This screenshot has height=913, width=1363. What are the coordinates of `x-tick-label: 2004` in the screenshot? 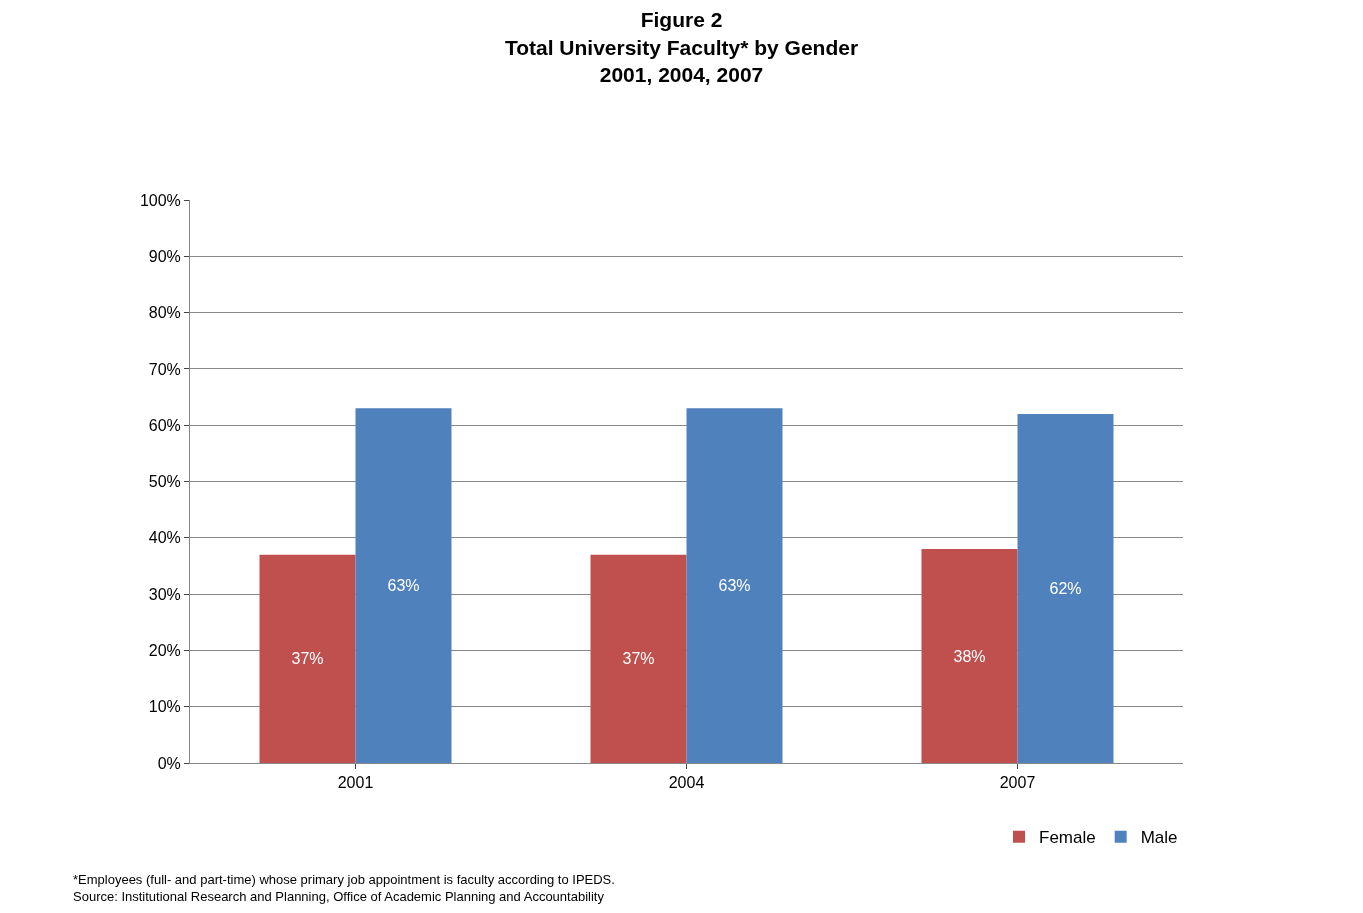 It's located at (686, 783).